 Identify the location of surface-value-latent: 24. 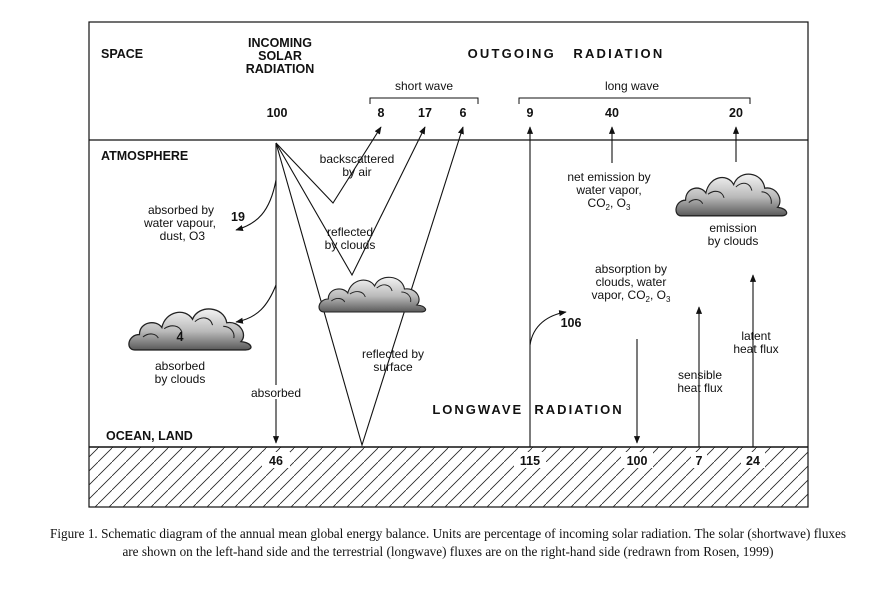
(753, 461).